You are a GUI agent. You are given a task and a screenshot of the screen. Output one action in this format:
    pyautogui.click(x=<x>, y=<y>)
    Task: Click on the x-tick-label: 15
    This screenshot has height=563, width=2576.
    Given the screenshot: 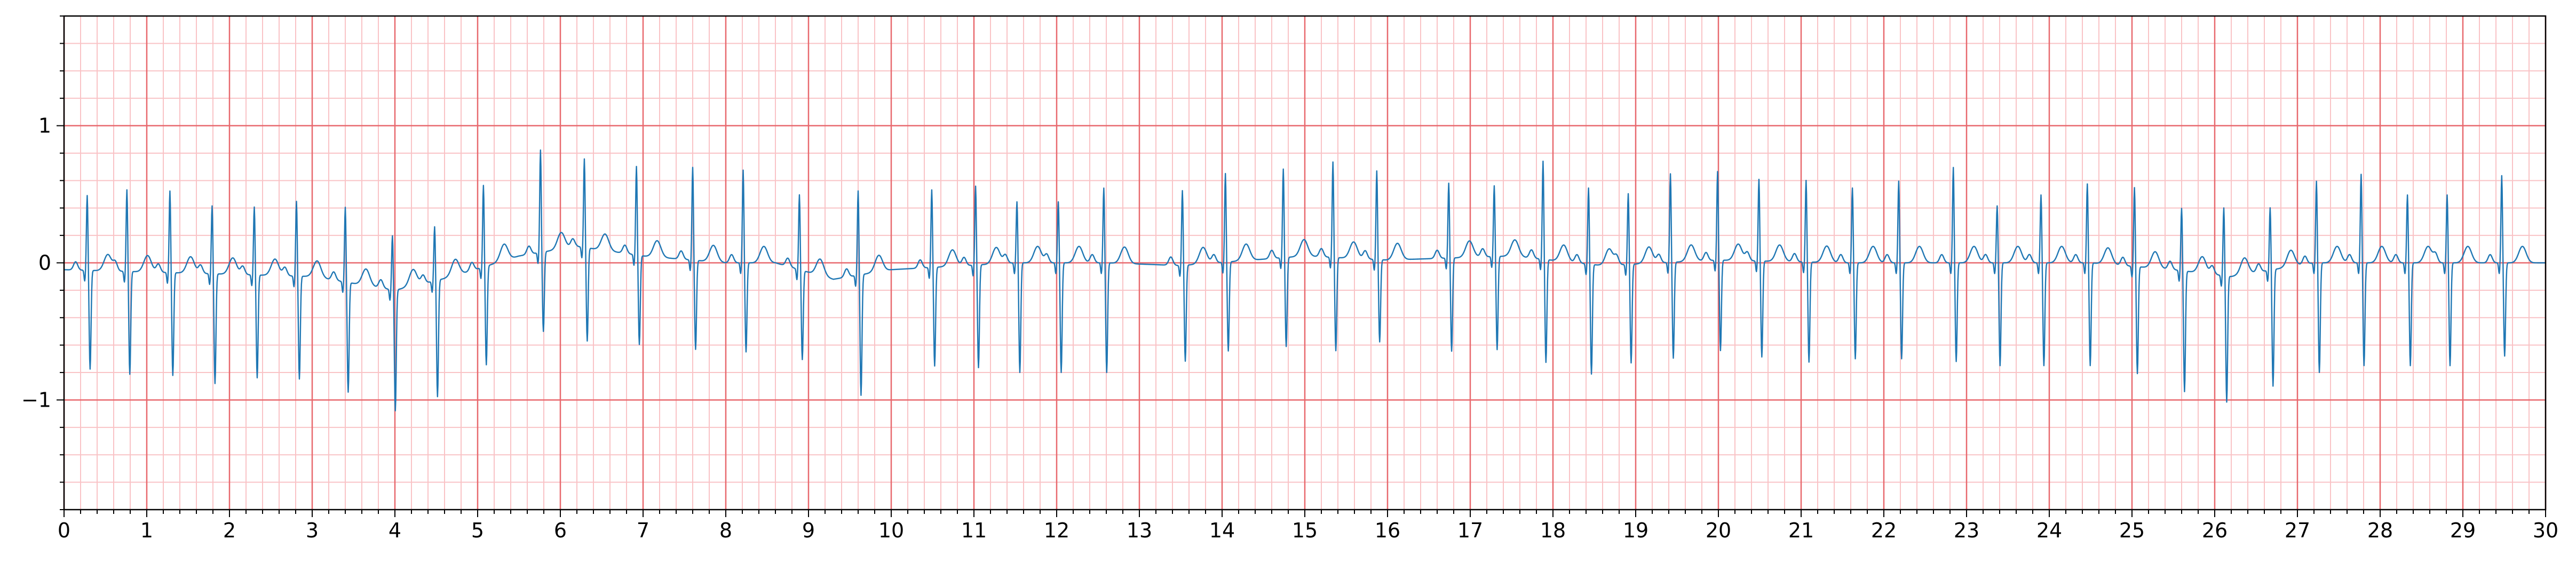 What is the action you would take?
    pyautogui.click(x=1305, y=530)
    